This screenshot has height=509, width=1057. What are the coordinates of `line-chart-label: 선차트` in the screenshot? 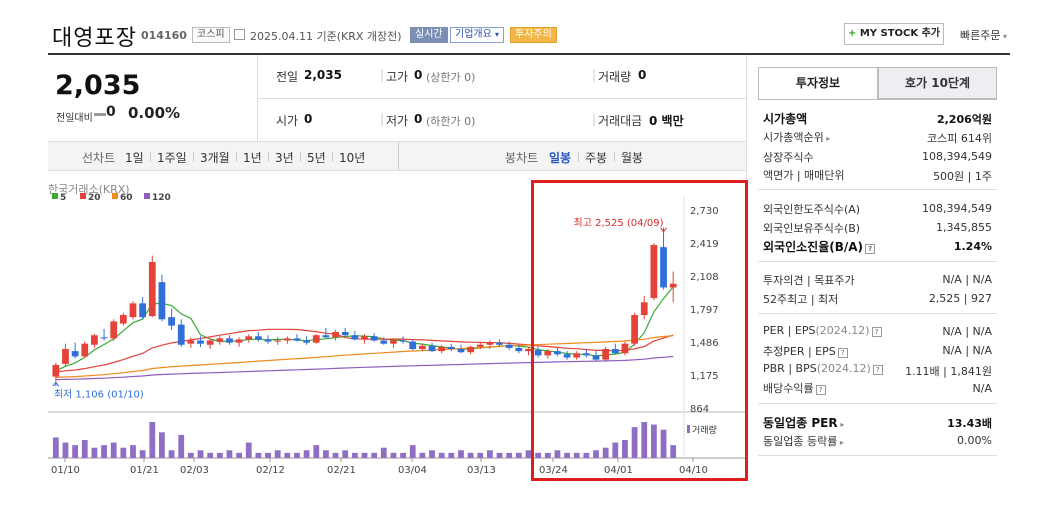 It's located at (99, 158).